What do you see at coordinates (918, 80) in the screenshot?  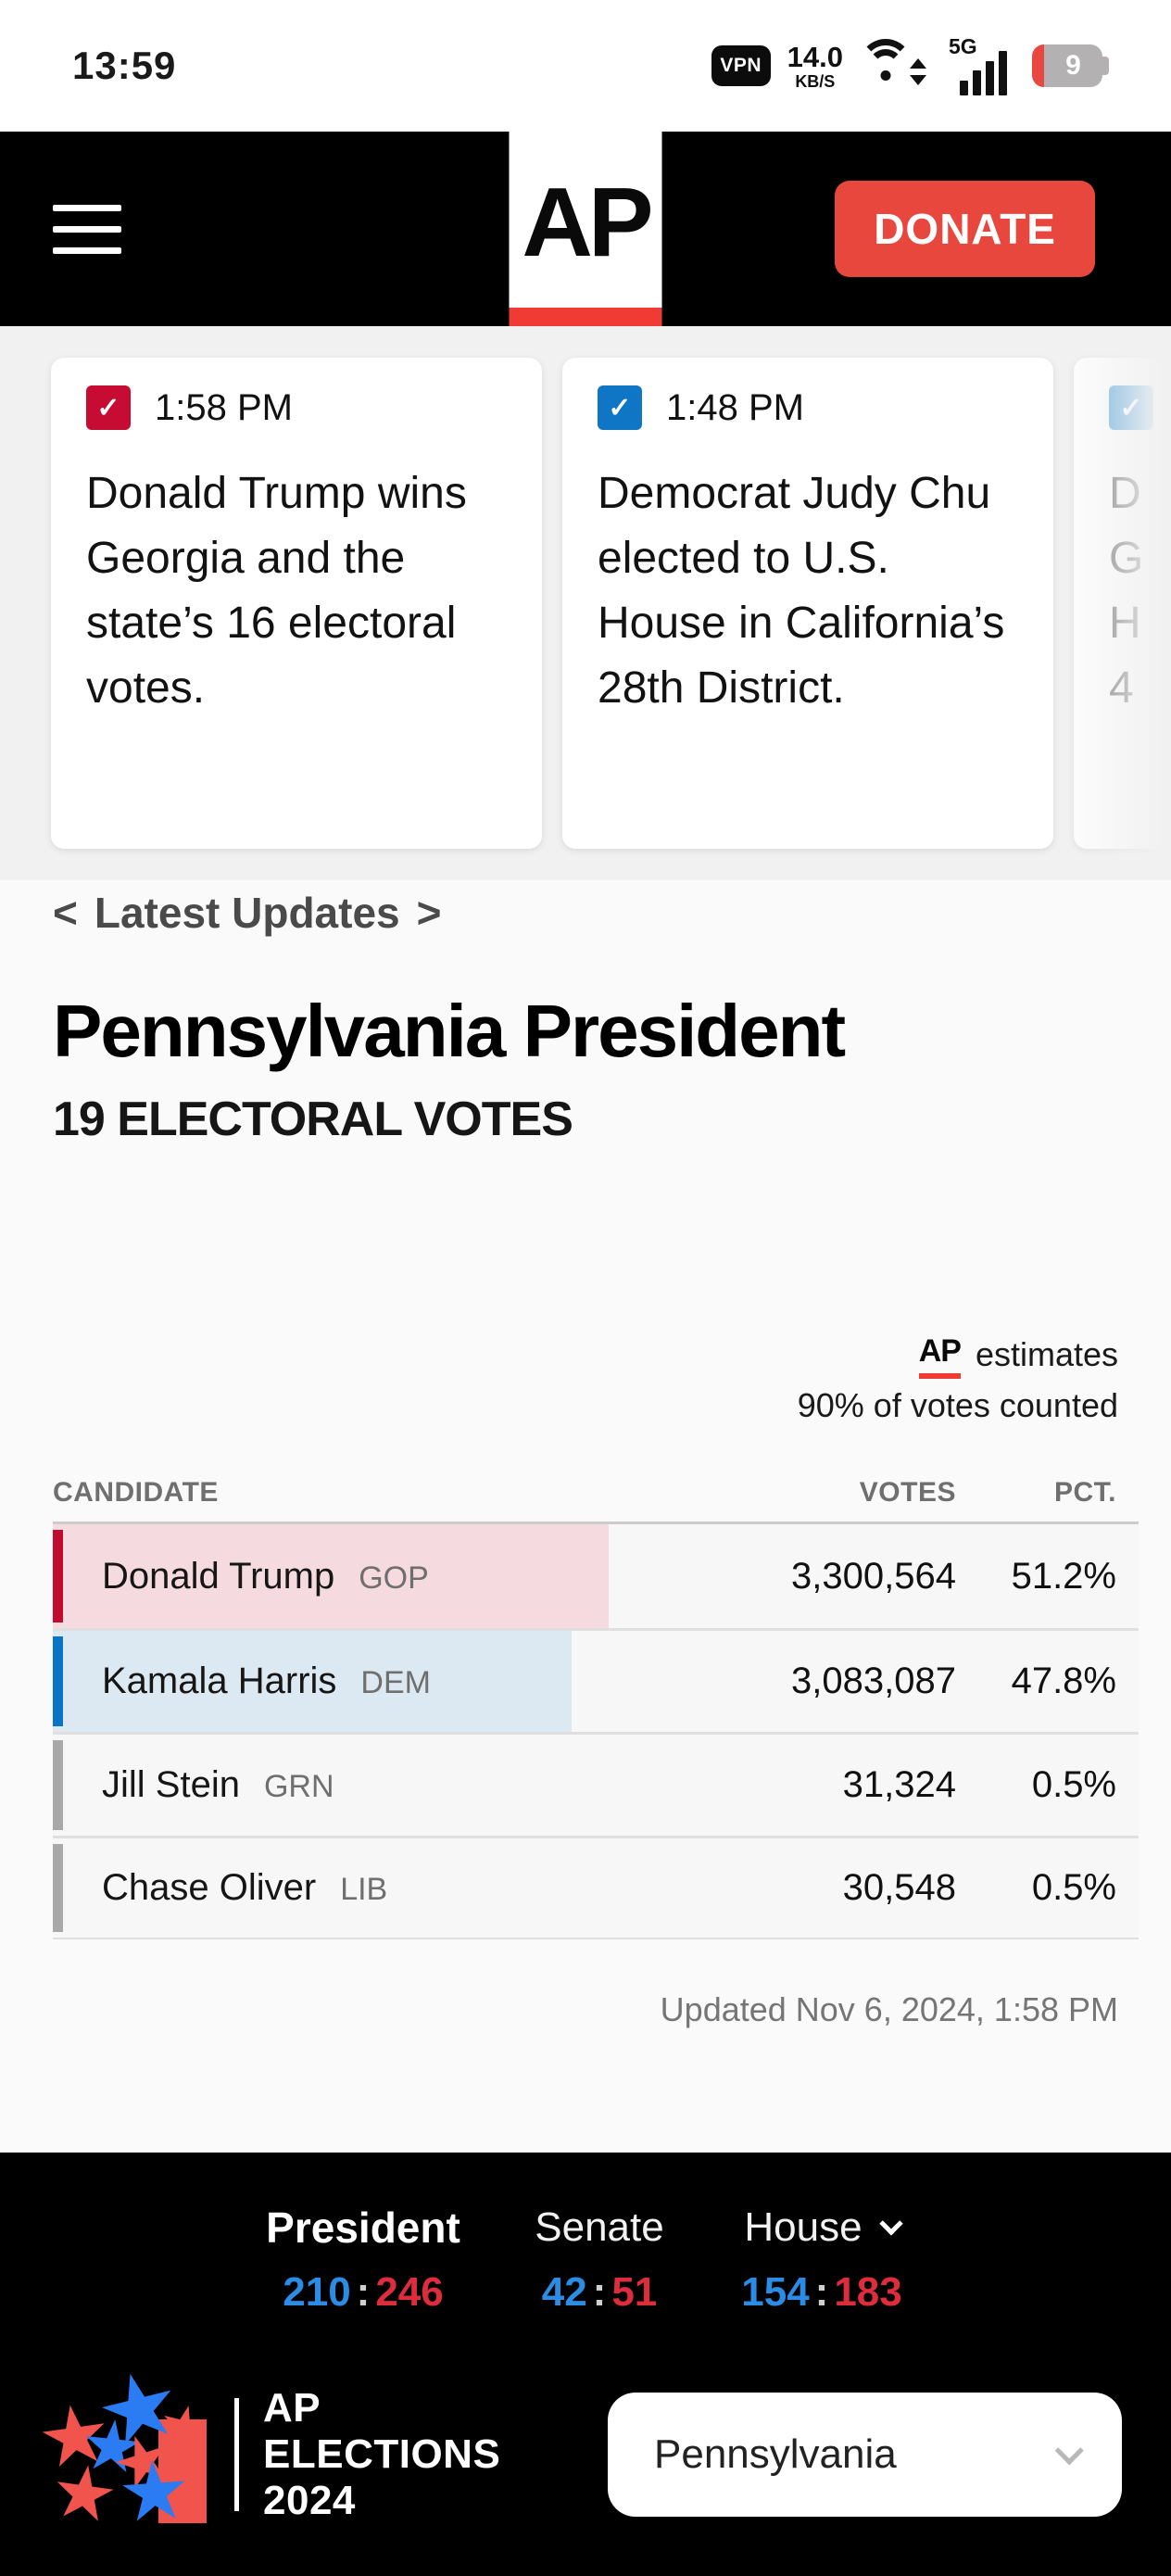 I see `download-arrow-icon` at bounding box center [918, 80].